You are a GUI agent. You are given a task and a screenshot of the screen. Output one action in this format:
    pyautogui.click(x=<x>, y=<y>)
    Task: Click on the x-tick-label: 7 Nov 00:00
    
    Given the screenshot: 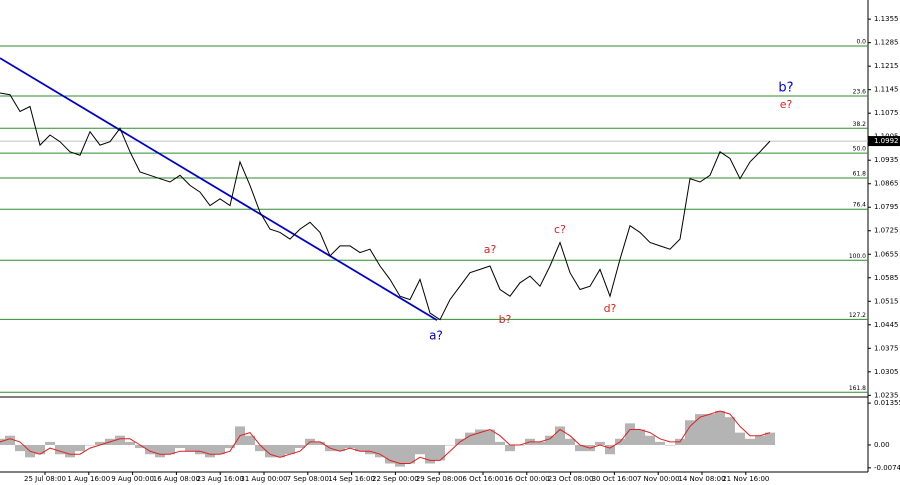 What is the action you would take?
    pyautogui.click(x=658, y=479)
    